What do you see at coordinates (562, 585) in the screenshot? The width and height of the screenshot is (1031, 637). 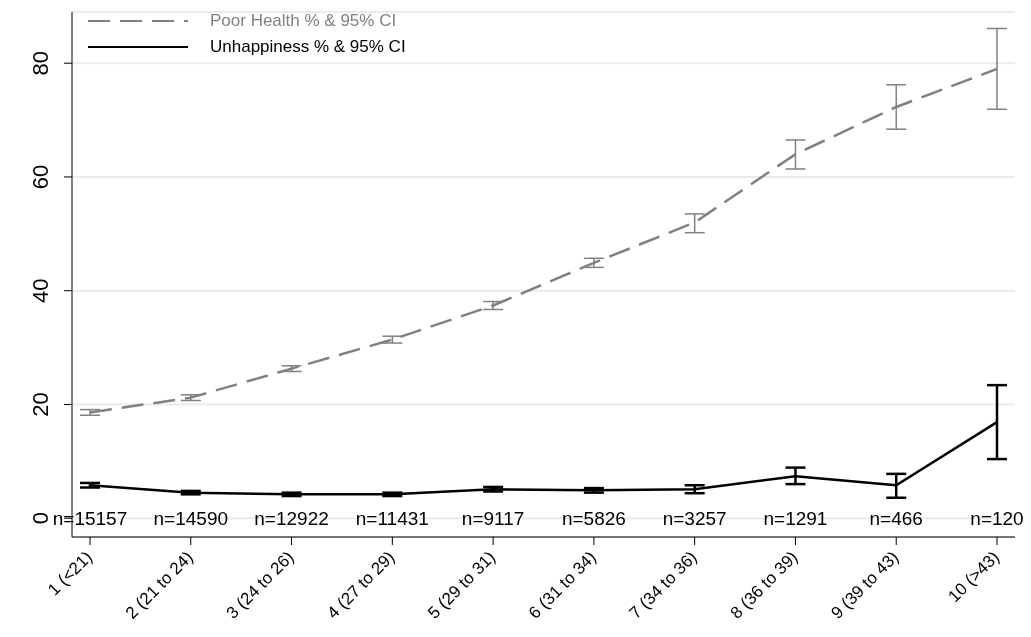 I see `x-tick-label: 6 (31 to 34)` at bounding box center [562, 585].